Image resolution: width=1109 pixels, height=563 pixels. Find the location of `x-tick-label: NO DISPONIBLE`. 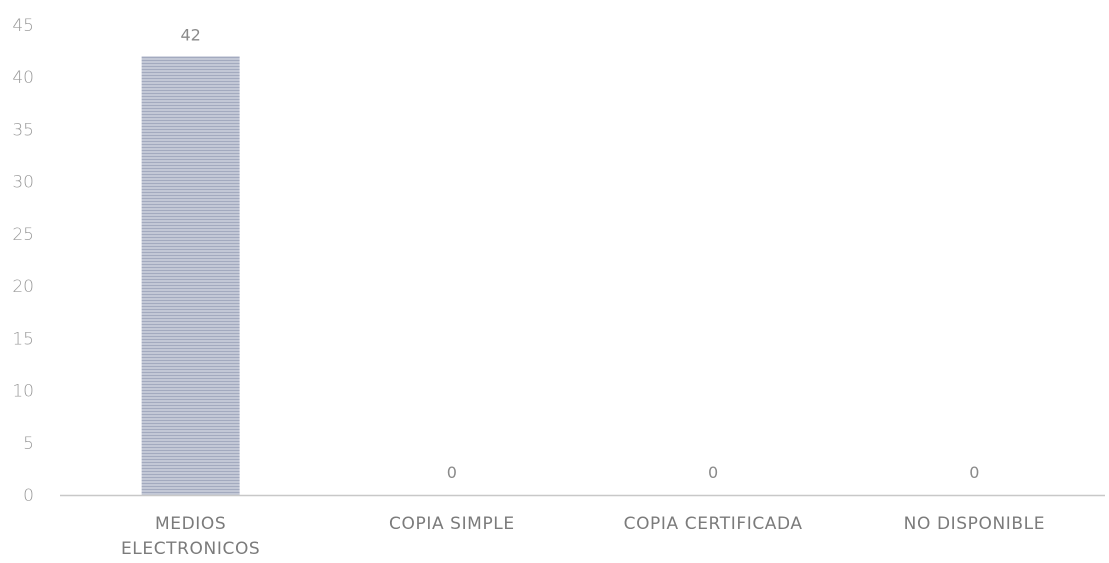

x-tick-label: NO DISPONIBLE is located at coordinates (974, 524).